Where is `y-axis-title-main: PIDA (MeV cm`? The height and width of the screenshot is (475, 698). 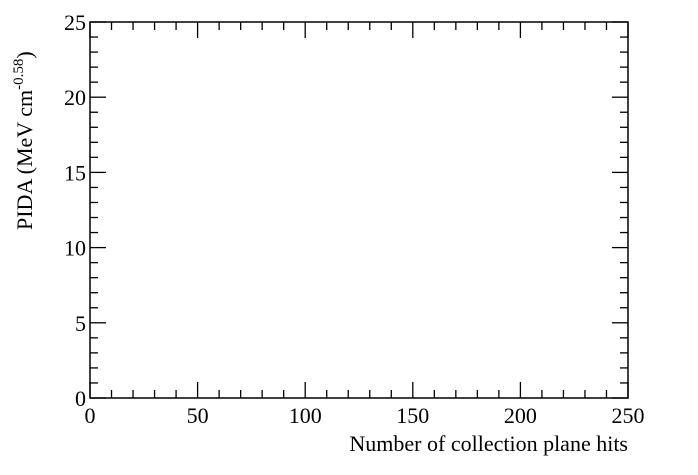
y-axis-title-main: PIDA (MeV cm is located at coordinates (24, 160).